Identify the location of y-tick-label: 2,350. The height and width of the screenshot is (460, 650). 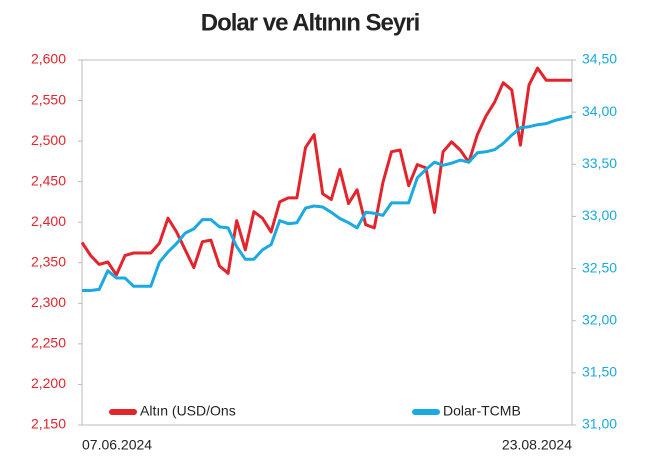
(48, 261).